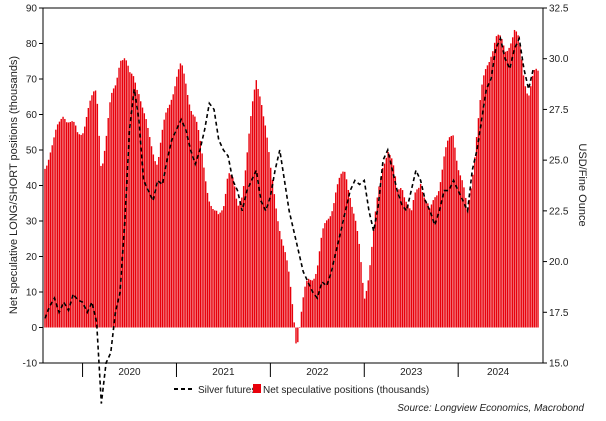 Image resolution: width=606 pixels, height=421 pixels. What do you see at coordinates (32, 151) in the screenshot?
I see `left-tick-label: 50` at bounding box center [32, 151].